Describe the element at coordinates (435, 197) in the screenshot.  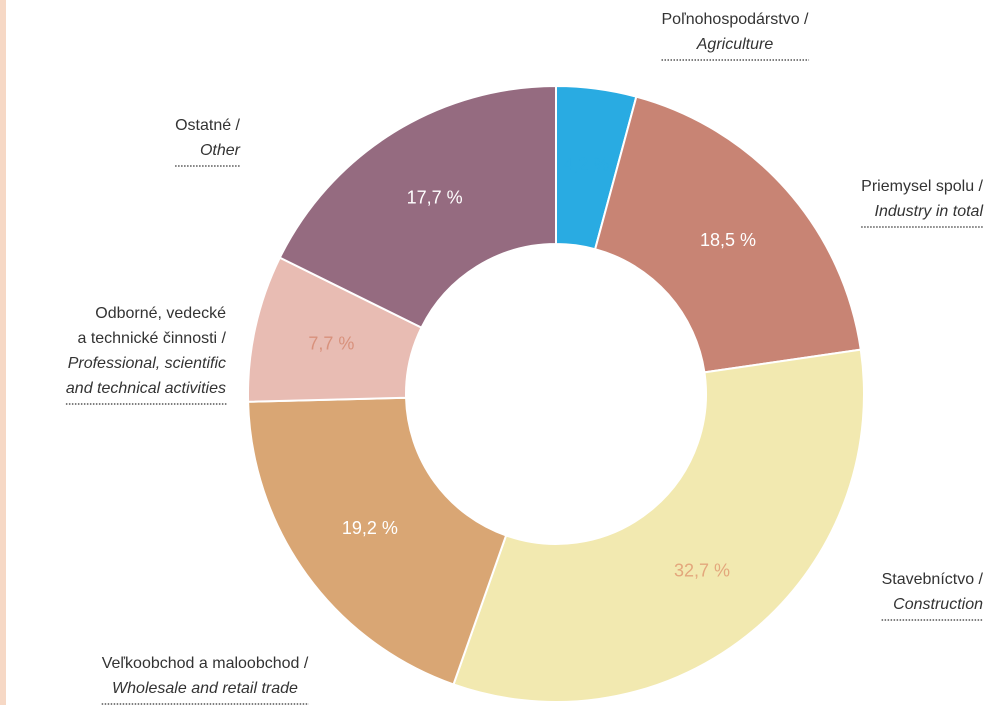
I see `value-label: 17,7 %` at that location.